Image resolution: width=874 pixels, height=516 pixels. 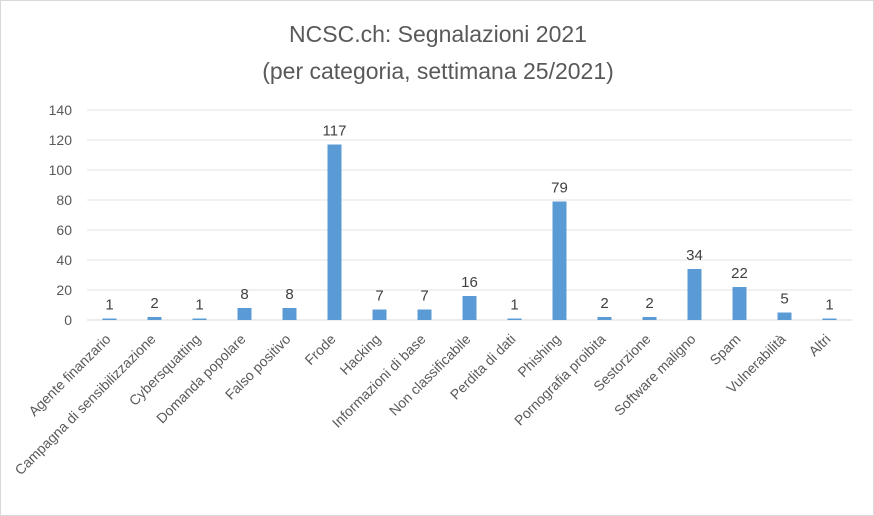 What do you see at coordinates (61, 215) in the screenshot?
I see `y-axis-ticks: 0 20 40 60 80 100 120 140` at bounding box center [61, 215].